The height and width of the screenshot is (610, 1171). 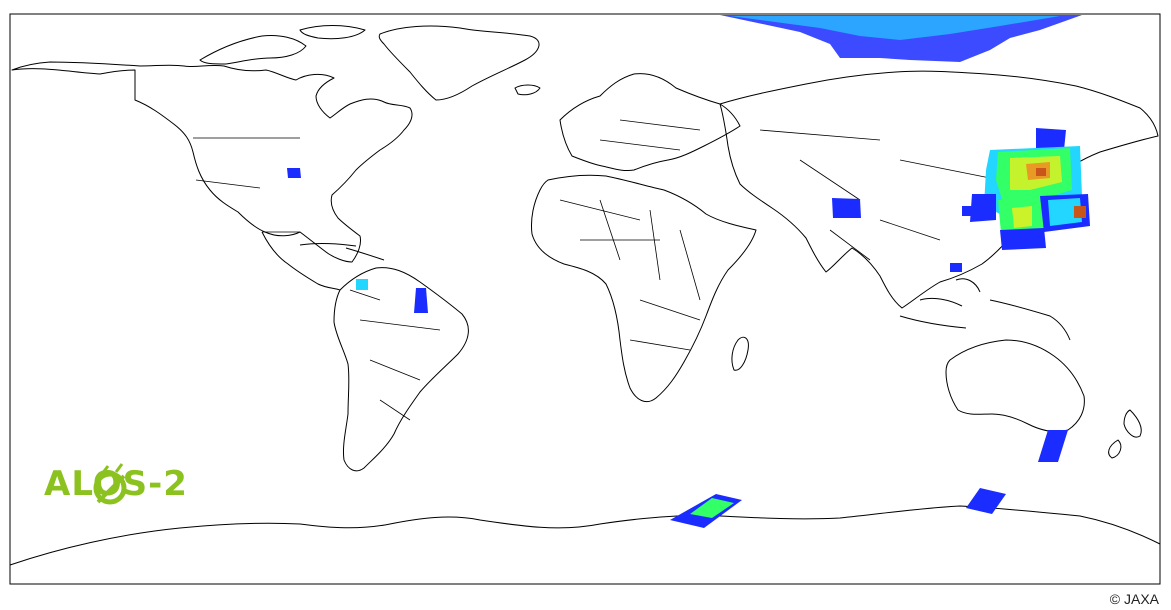 What do you see at coordinates (1015, 386) in the screenshot?
I see `australia-coast` at bounding box center [1015, 386].